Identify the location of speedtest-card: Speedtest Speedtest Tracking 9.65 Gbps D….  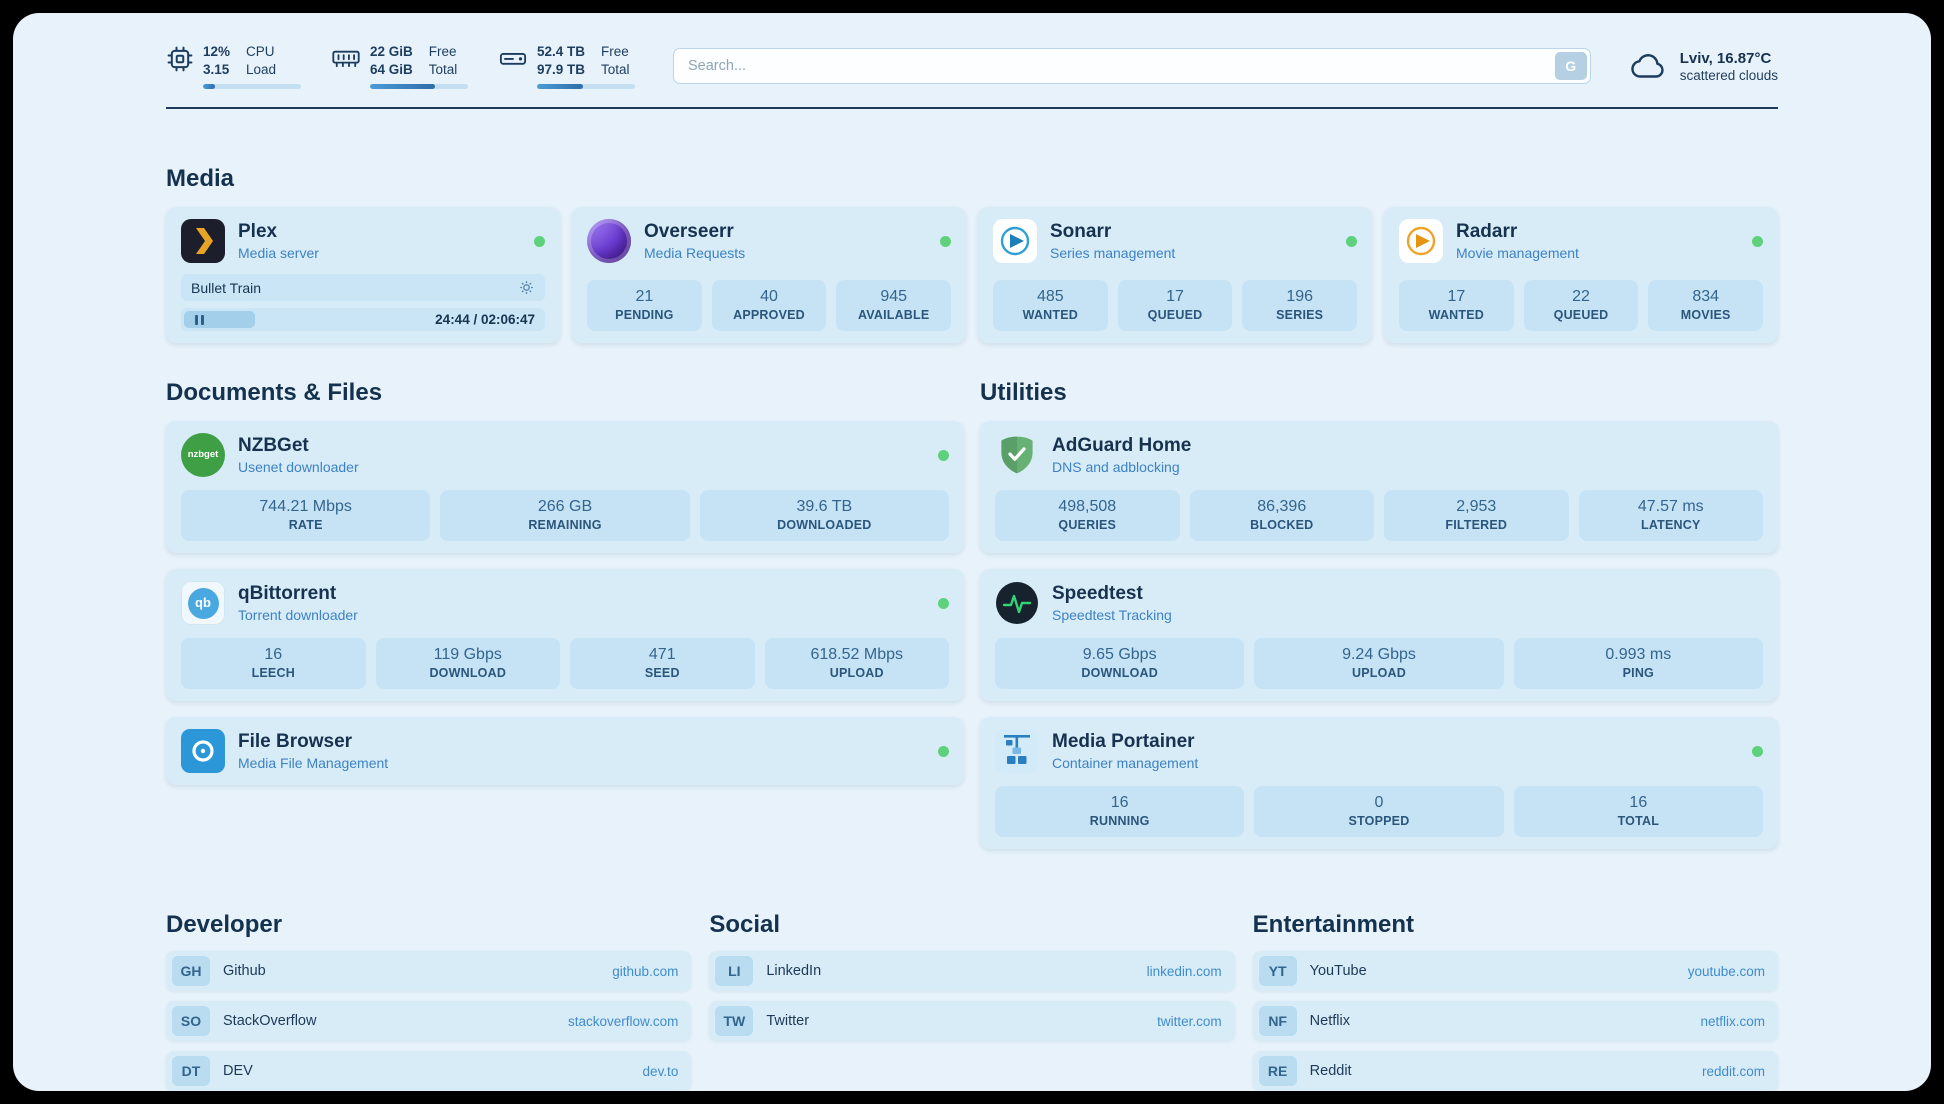
(1379, 635).